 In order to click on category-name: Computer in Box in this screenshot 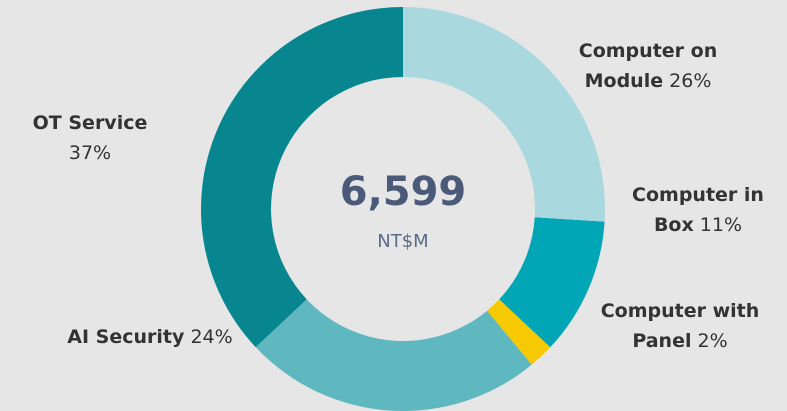, I will do `click(698, 210)`.